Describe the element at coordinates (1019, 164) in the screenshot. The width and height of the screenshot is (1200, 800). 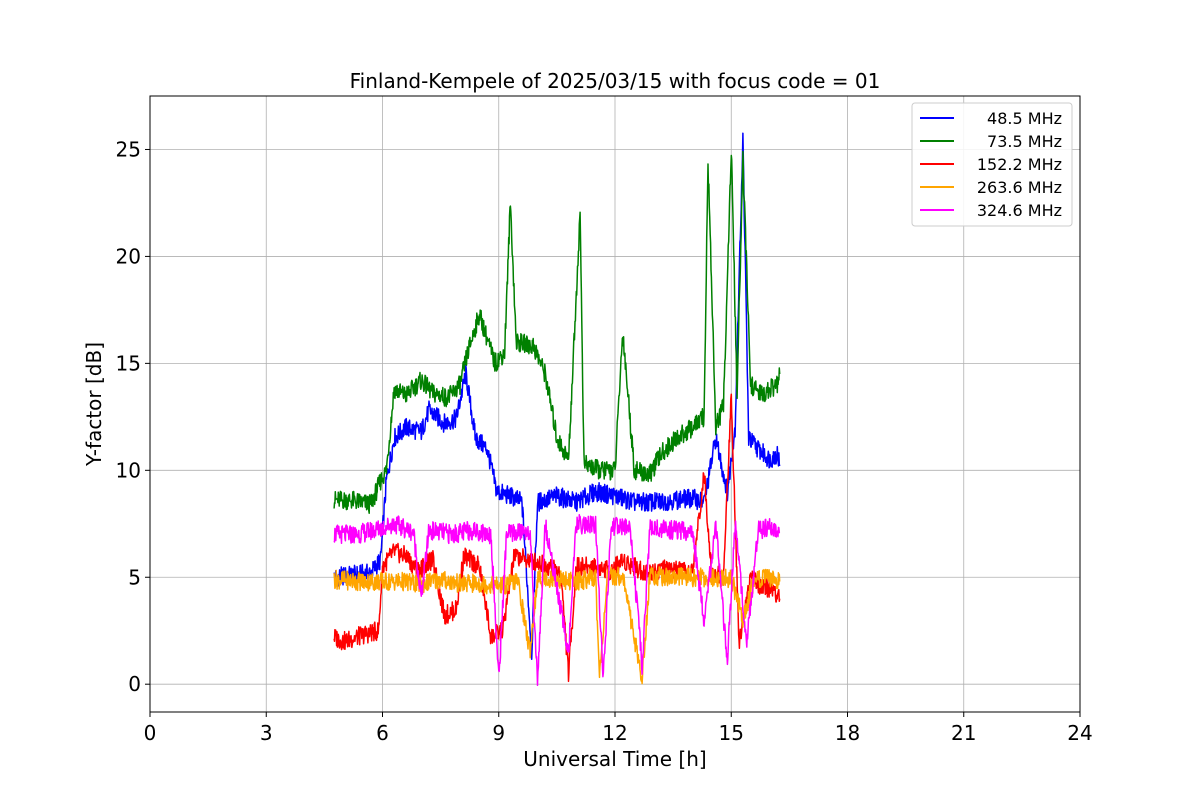
I see `legend-label: 152.2 MHz` at that location.